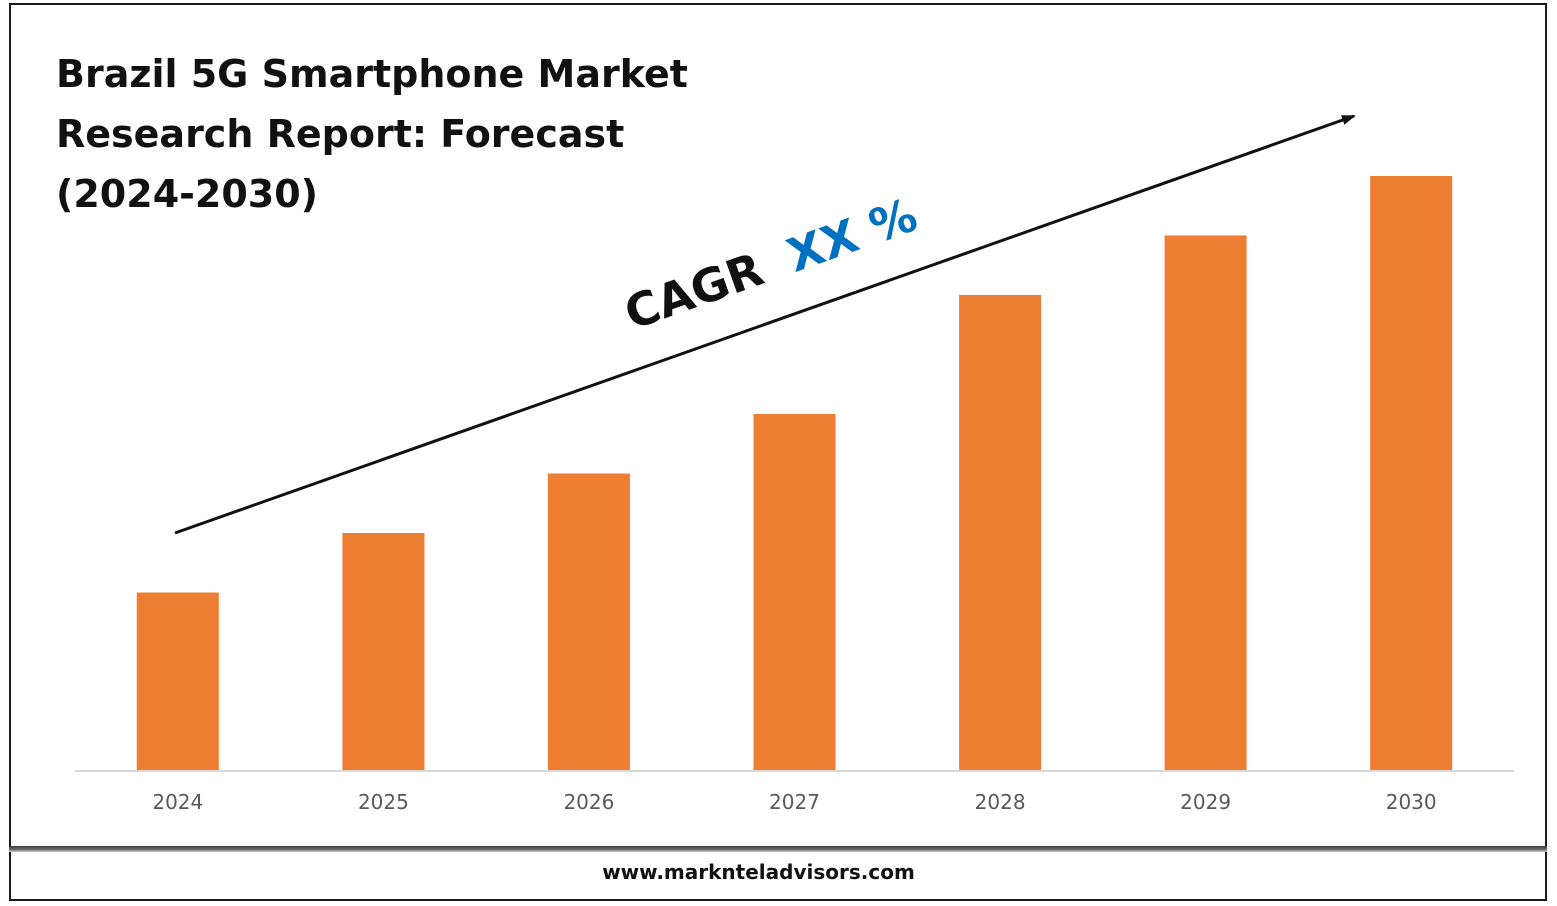  Describe the element at coordinates (851, 234) in the screenshot. I see `cagr-value: XX %` at that location.